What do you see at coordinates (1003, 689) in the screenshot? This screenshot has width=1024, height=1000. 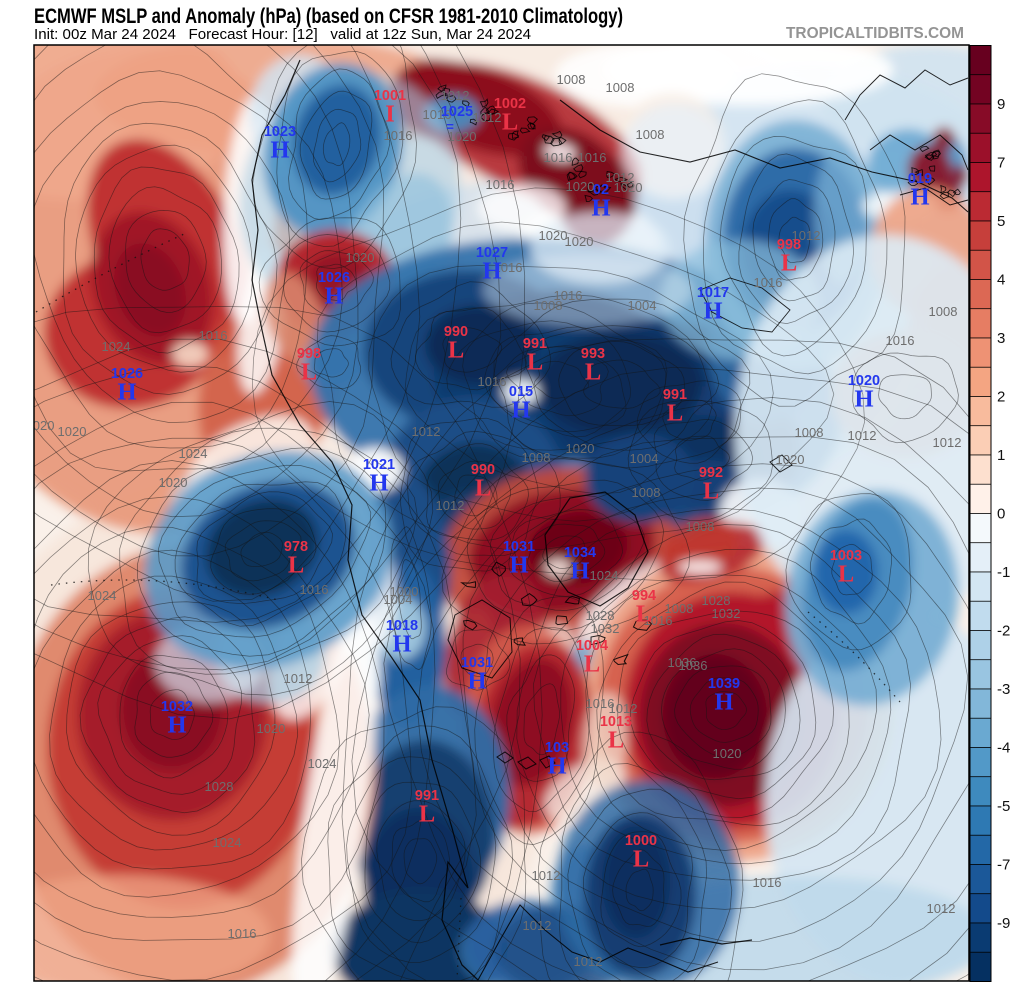 I see `svg-text: -3` at bounding box center [1003, 689].